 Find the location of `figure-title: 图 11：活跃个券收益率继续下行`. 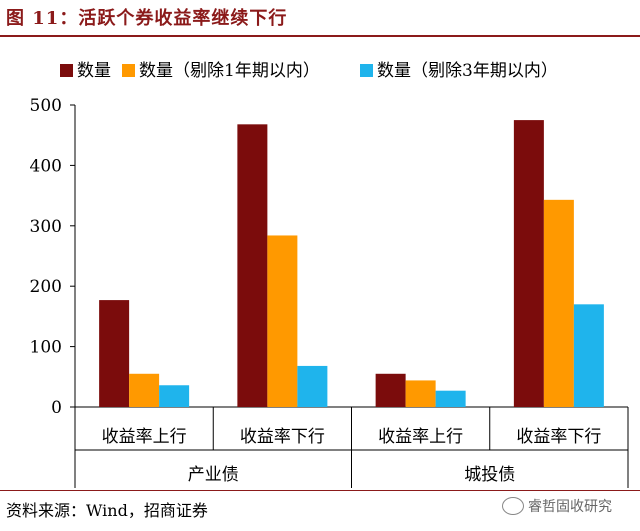

figure-title: 图 11：活跃个券收益率继续下行 is located at coordinates (147, 18).